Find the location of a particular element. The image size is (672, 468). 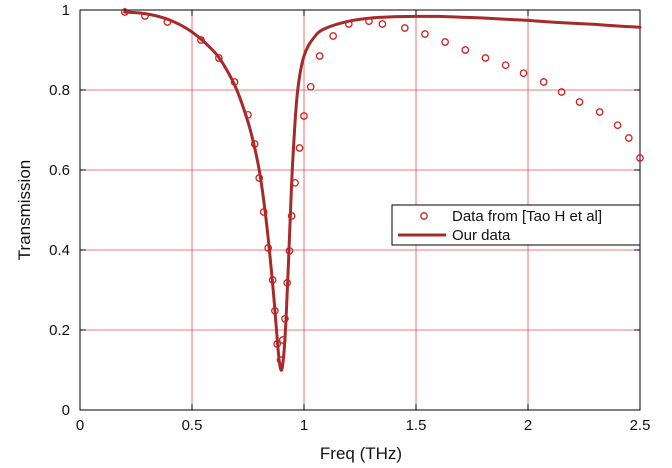

x-tick-label: 2 is located at coordinates (528, 425).